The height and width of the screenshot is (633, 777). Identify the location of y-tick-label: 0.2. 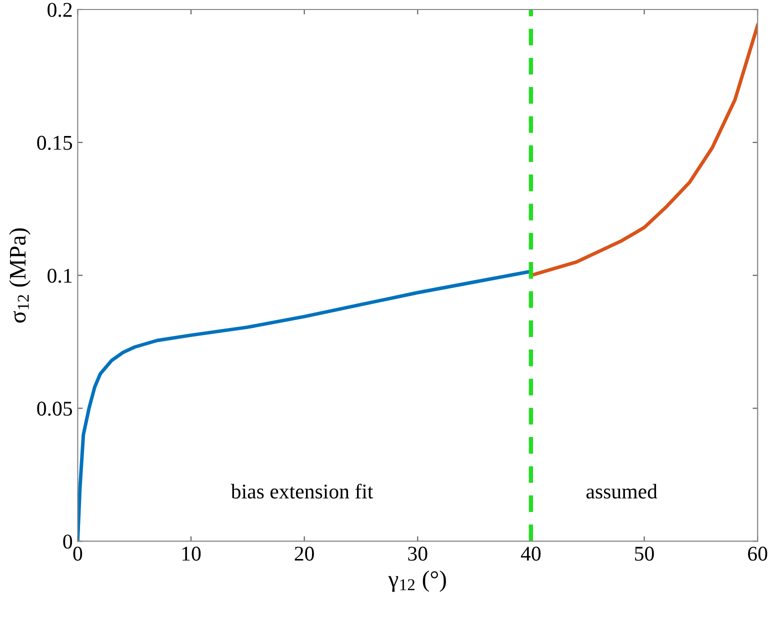
(60, 10).